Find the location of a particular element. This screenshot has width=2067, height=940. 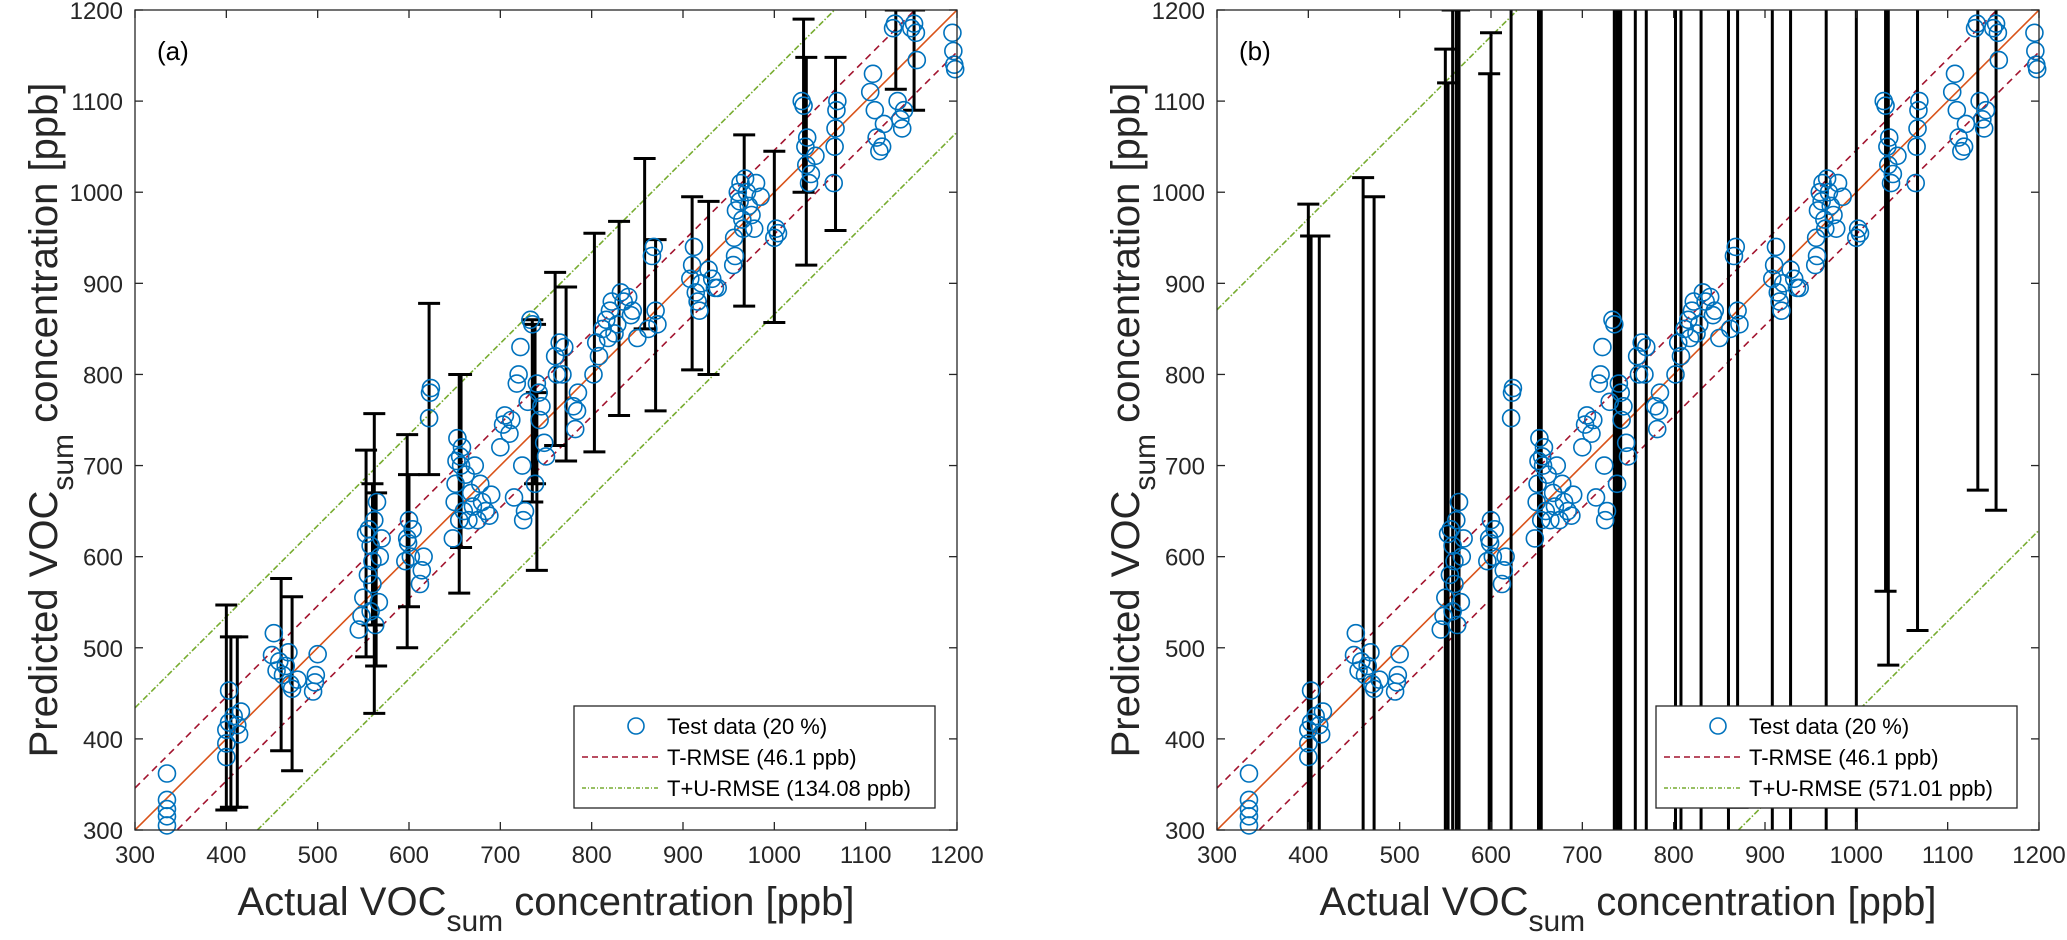

legend-label: T-RMSE (46.1 ppb) is located at coordinates (762, 757).